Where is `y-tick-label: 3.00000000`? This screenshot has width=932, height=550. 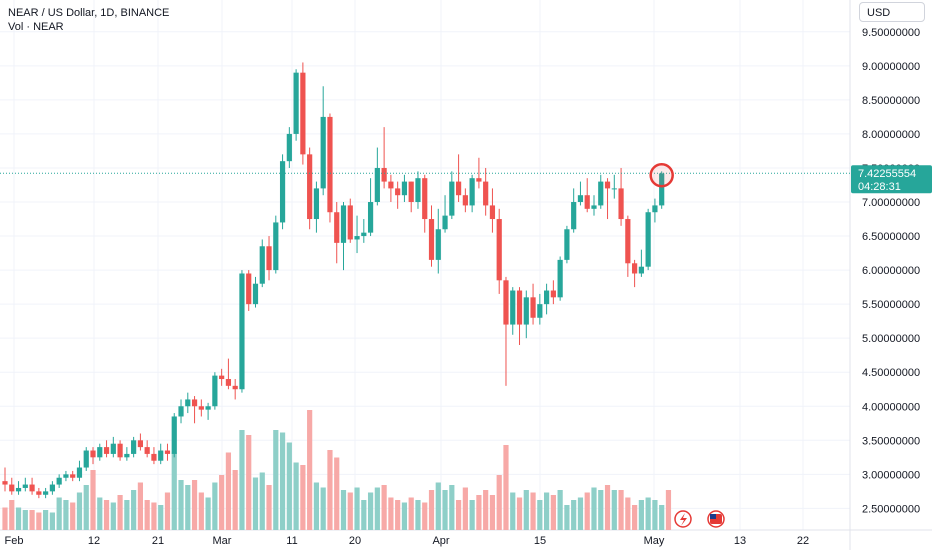
y-tick-label: 3.00000000 is located at coordinates (891, 475).